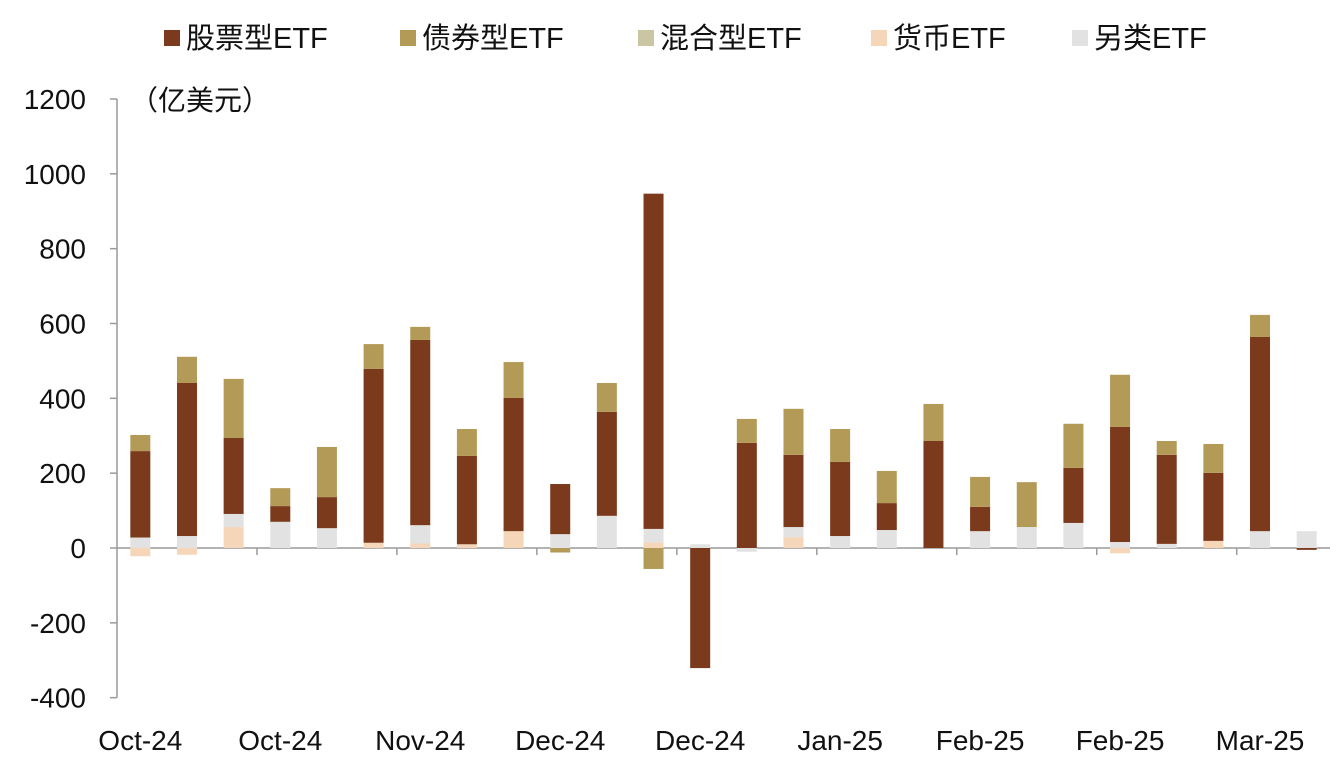  Describe the element at coordinates (1260, 740) in the screenshot. I see `x-tick-label: Mar-25` at that location.